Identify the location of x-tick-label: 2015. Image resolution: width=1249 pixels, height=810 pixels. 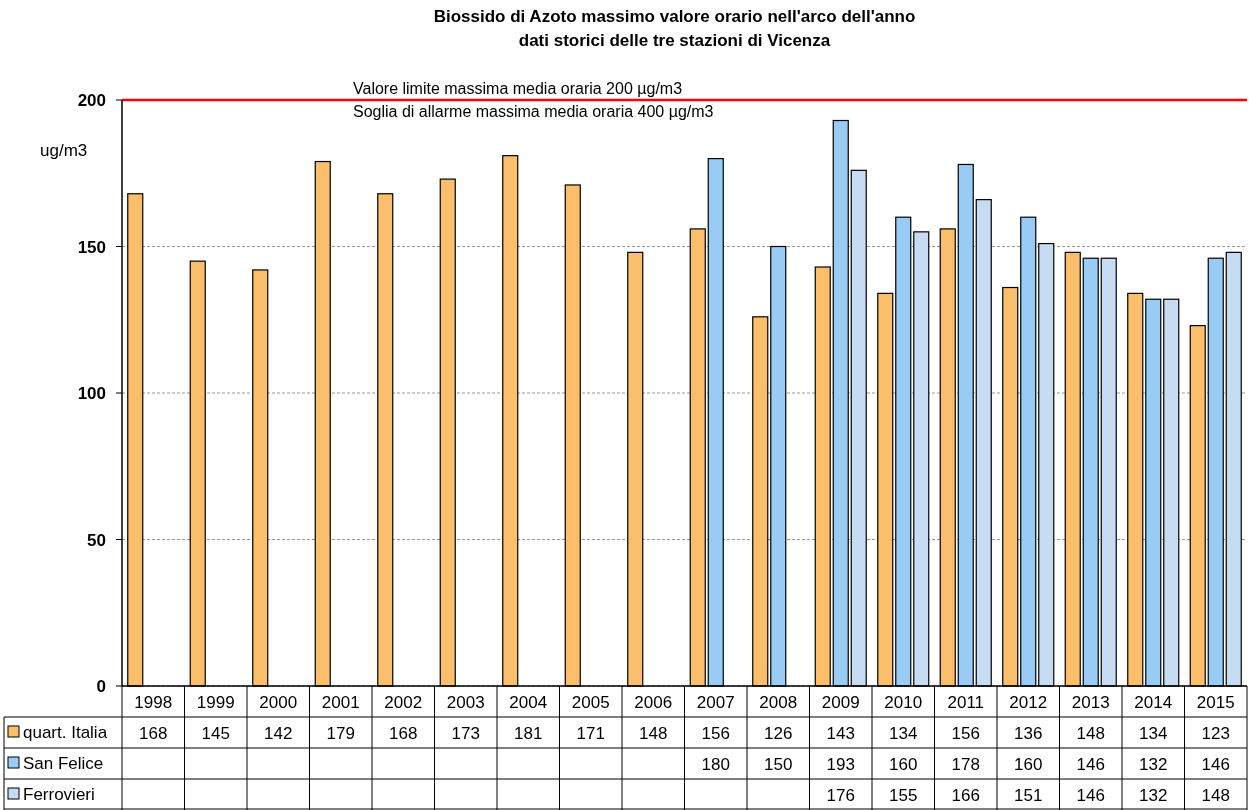
(1215, 702).